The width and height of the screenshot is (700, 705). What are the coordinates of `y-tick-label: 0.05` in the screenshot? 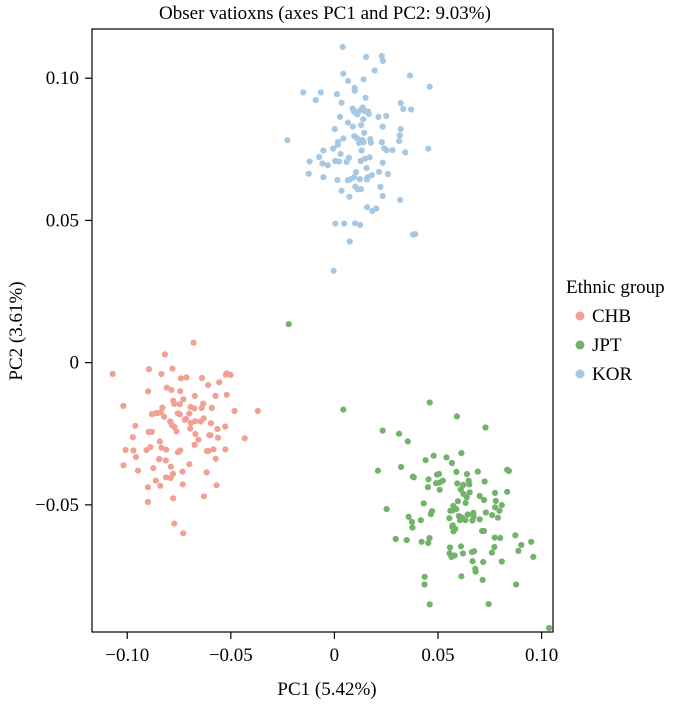 It's located at (62, 220).